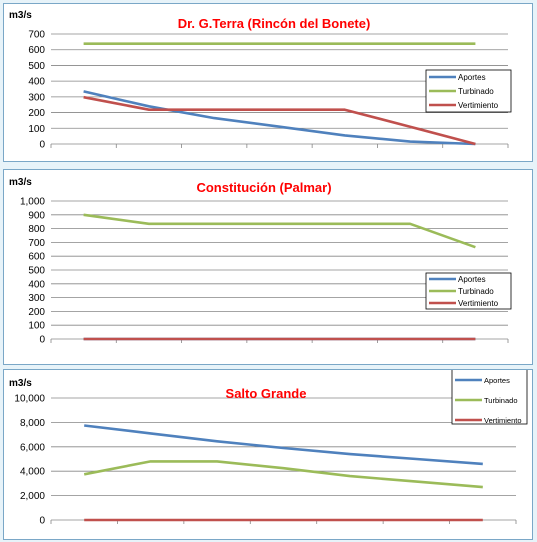 Image resolution: width=537 pixels, height=542 pixels. What do you see at coordinates (263, 187) in the screenshot?
I see `chart-title: Constitución (Palmar)` at bounding box center [263, 187].